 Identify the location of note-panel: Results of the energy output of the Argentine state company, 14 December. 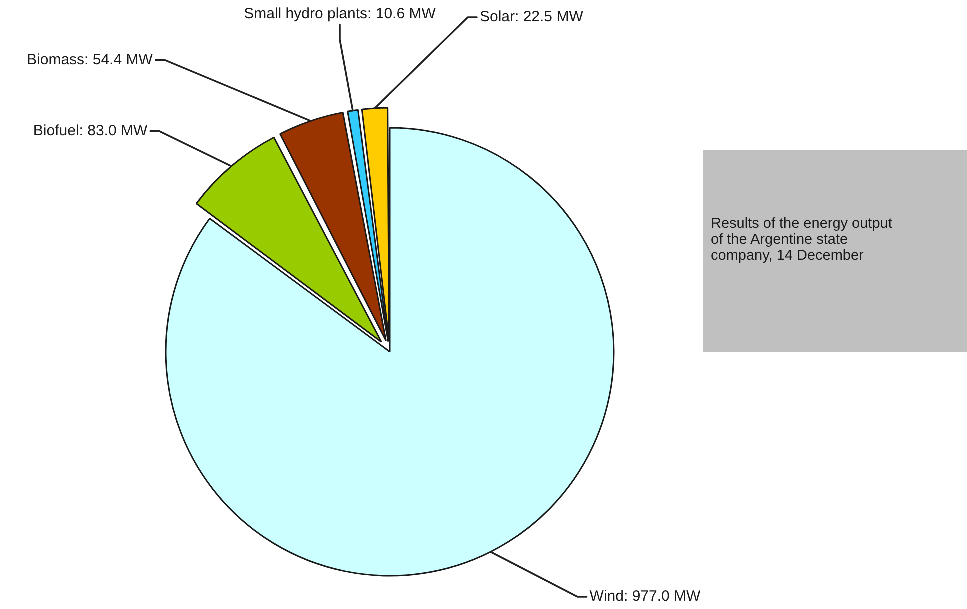
(835, 251).